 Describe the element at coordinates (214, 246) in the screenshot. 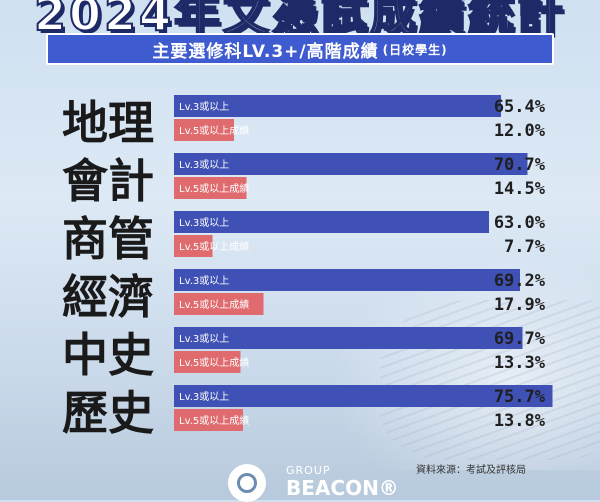

I see `lv5-bar-label-2: Lv.5或以上成績` at that location.